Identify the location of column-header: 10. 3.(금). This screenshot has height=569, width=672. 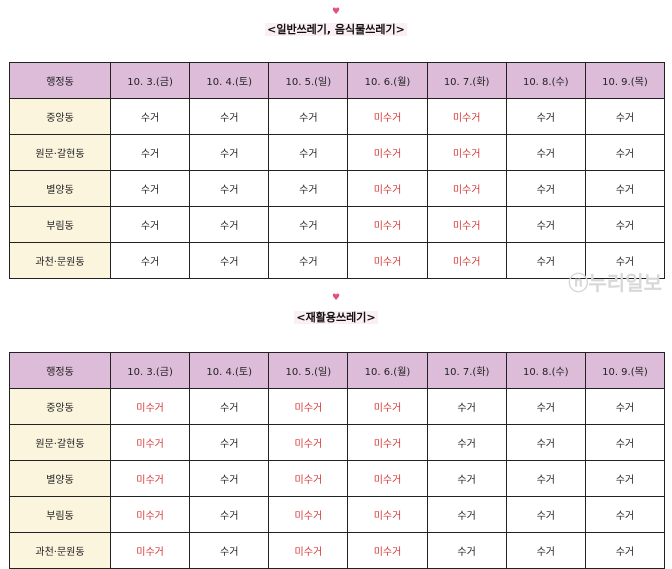
(150, 370).